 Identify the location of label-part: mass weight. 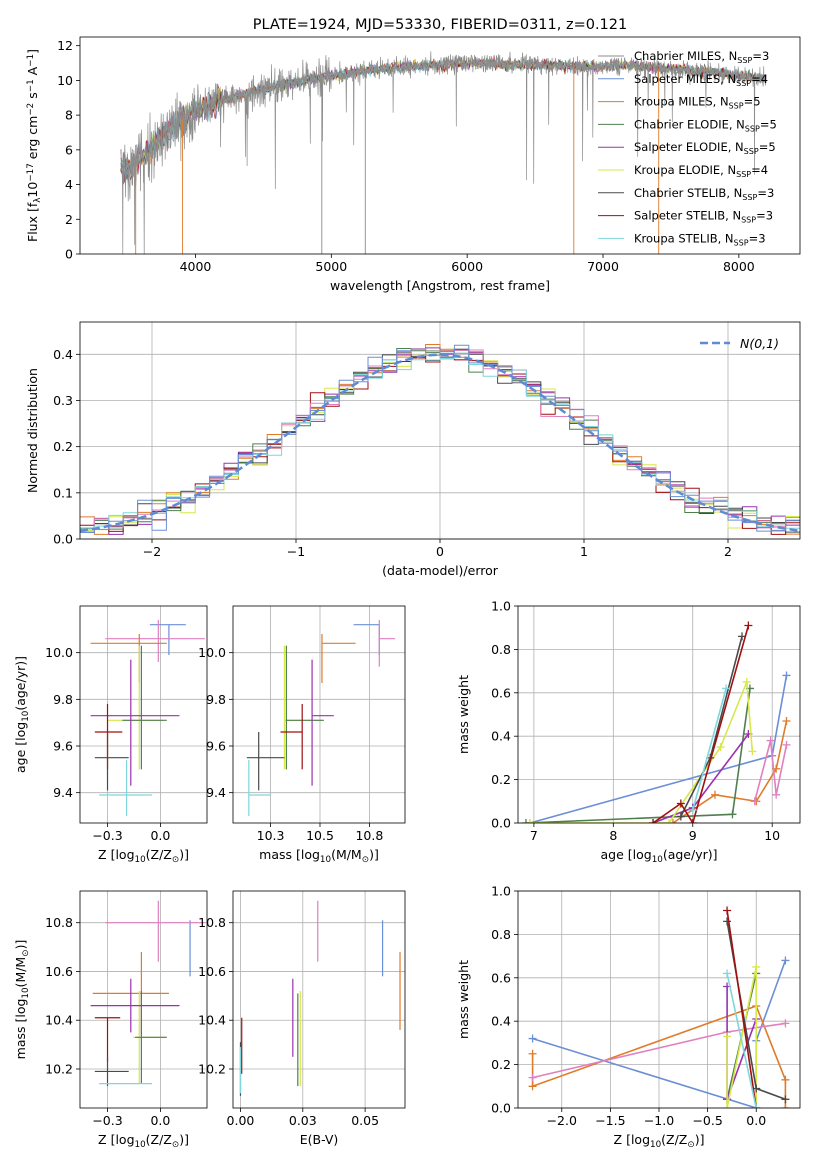
(463, 714).